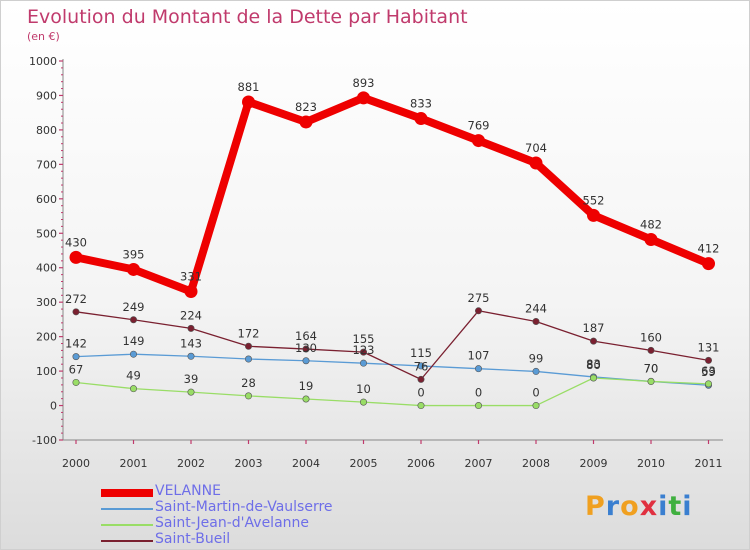 The image size is (750, 550). What do you see at coordinates (709, 463) in the screenshot?
I see `x-tick-label: 2011` at bounding box center [709, 463].